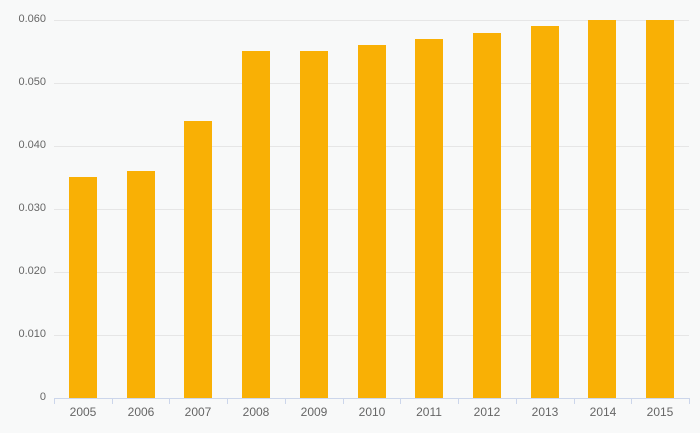  Describe the element at coordinates (487, 412) in the screenshot. I see `x-axis-tick-label: 2012` at that location.